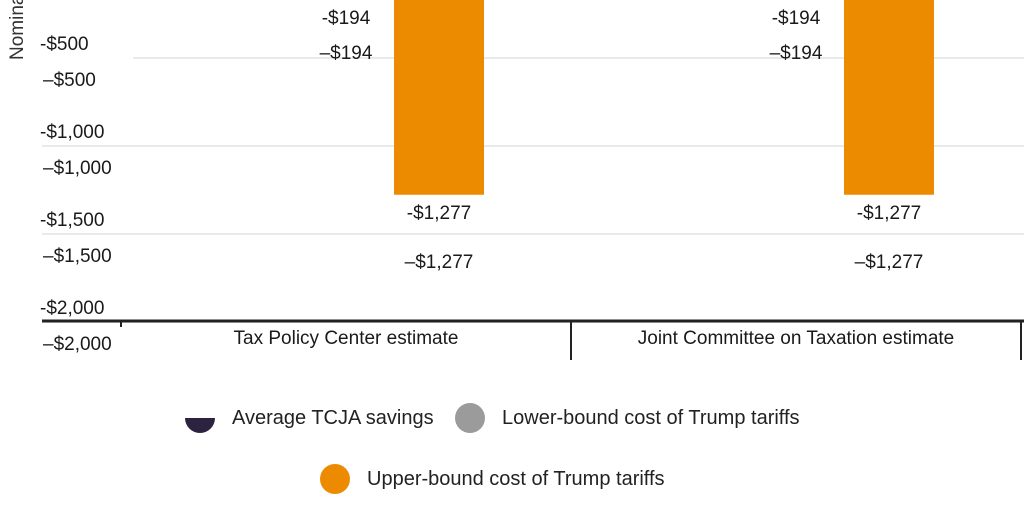 The width and height of the screenshot is (1024, 517). I want to click on y-tick-label-alt: –$1,000, so click(77, 168).